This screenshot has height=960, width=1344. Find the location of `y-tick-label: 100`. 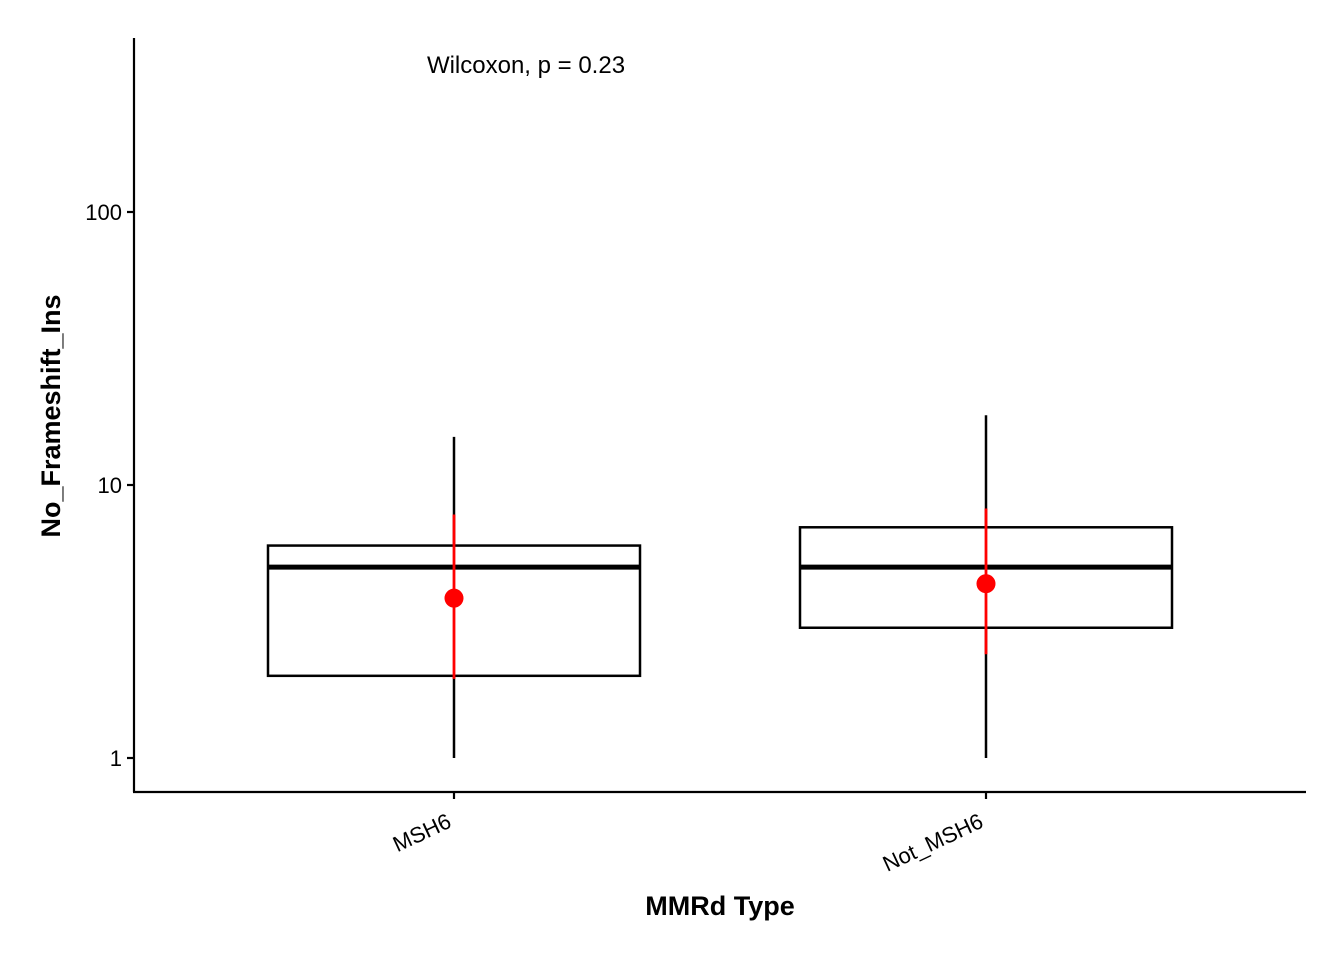

y-tick-label: 100 is located at coordinates (103, 212).